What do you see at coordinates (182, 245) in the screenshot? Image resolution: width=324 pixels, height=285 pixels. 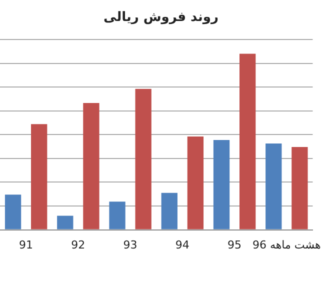 I see `x-tick-label: 94` at bounding box center [182, 245].